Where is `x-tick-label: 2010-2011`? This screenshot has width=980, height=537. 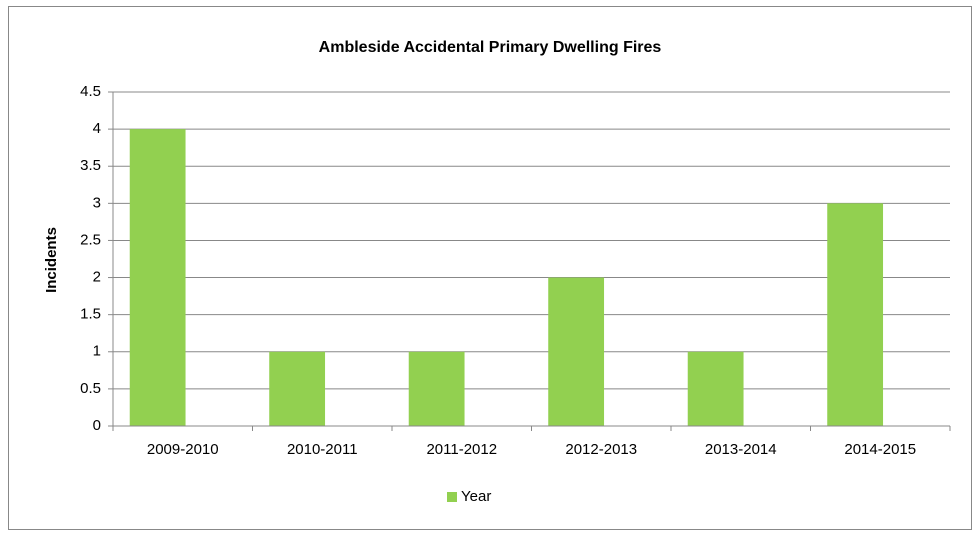 x-tick-label: 2010-2011 is located at coordinates (322, 449).